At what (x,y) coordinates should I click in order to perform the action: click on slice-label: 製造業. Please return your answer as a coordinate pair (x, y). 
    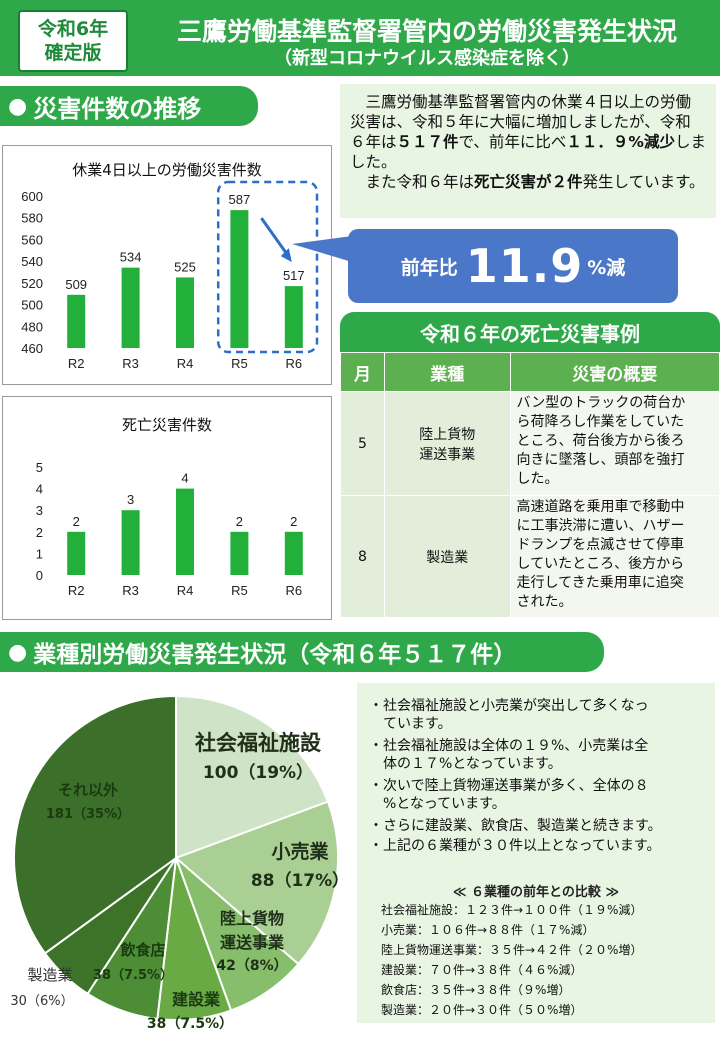
    Looking at the image, I should click on (49, 975).